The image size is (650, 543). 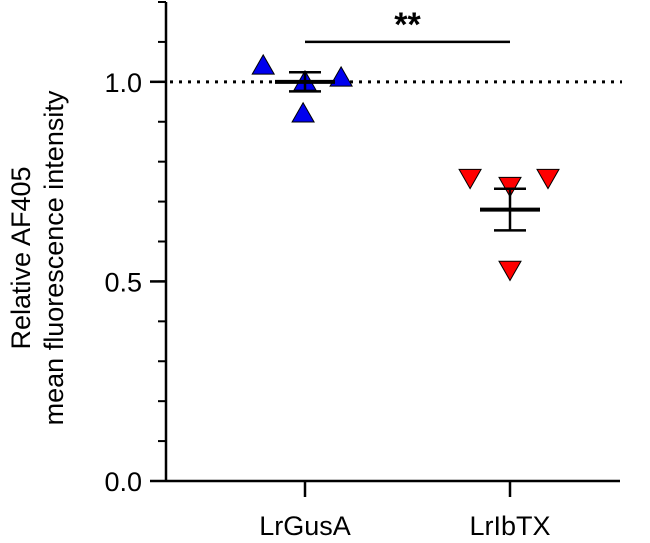 I want to click on y-axis-title-line-2: mean fluorescence intensity, so click(x=54, y=257).